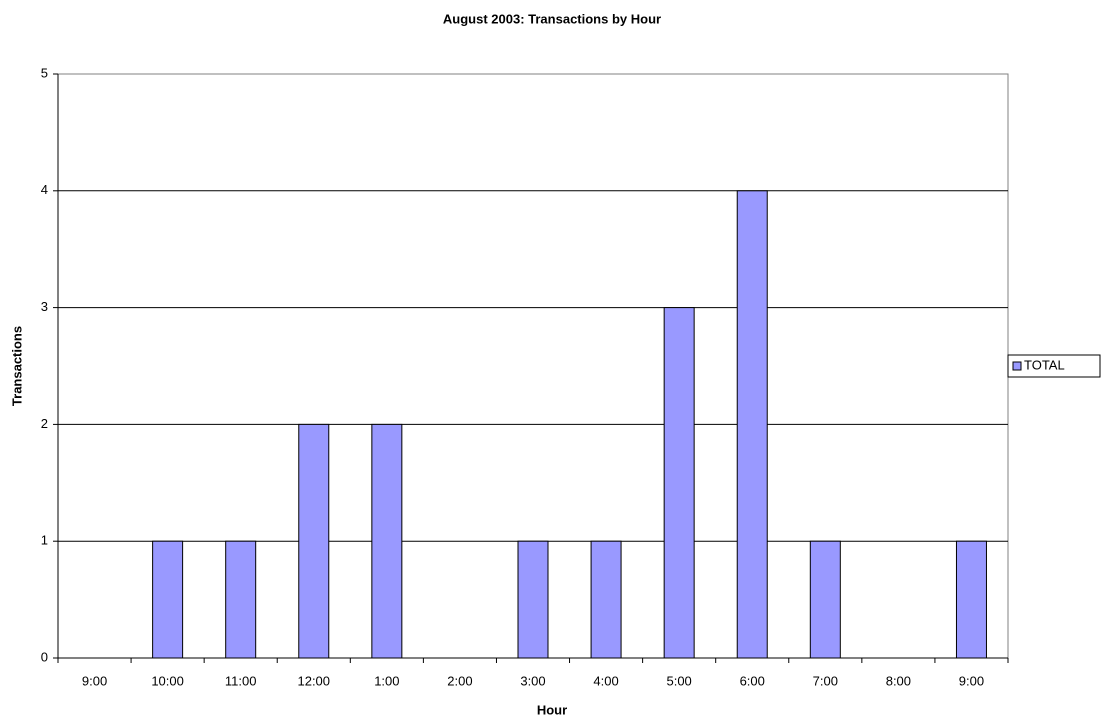  What do you see at coordinates (44, 72) in the screenshot?
I see `y-tick-label: 5` at bounding box center [44, 72].